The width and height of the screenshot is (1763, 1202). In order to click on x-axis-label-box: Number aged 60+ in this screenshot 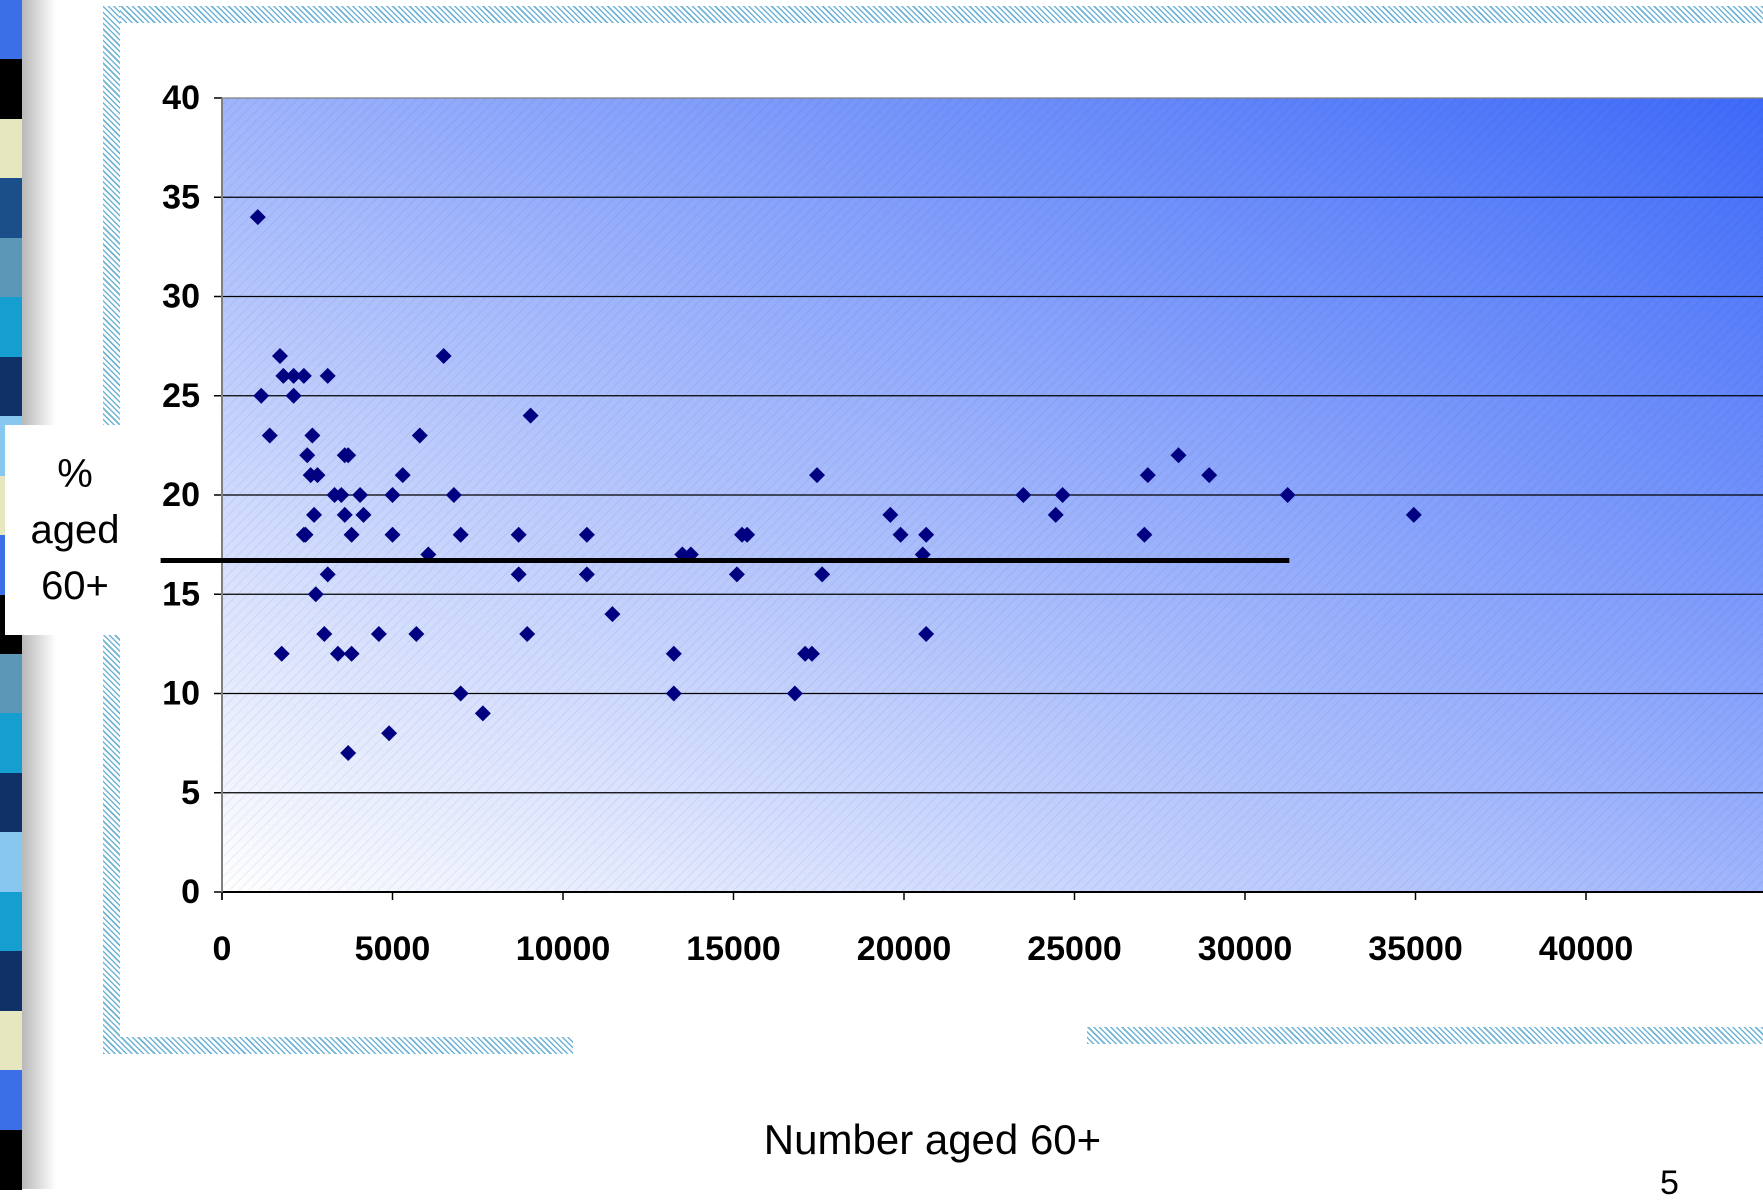, I will do `click(932, 1152)`.